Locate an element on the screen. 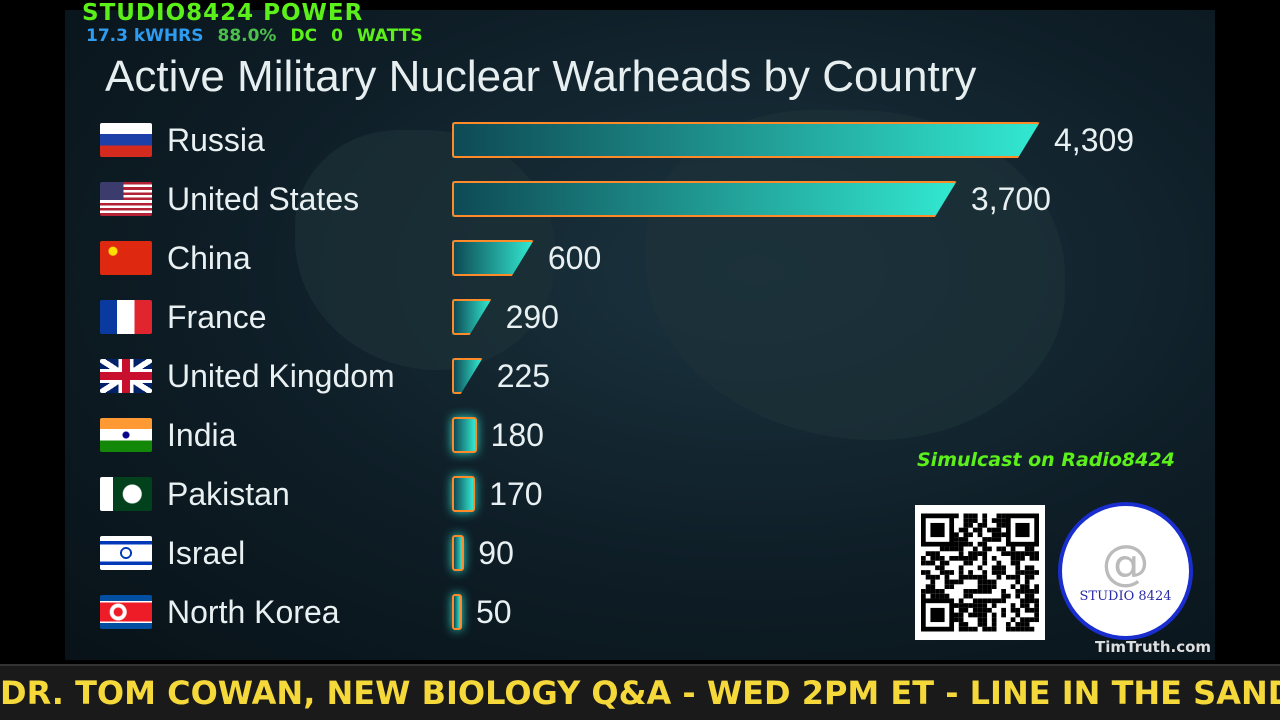  bar-row: India is located at coordinates (168, 435).